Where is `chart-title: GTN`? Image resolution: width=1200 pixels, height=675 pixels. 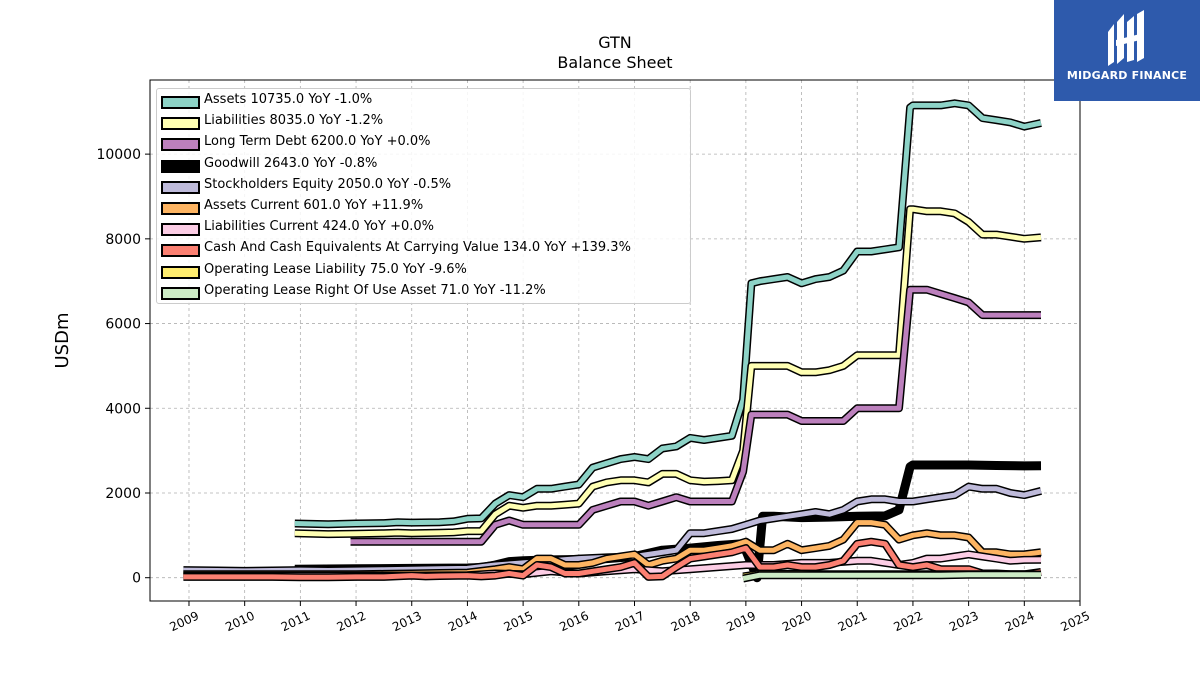 chart-title: GTN is located at coordinates (615, 42).